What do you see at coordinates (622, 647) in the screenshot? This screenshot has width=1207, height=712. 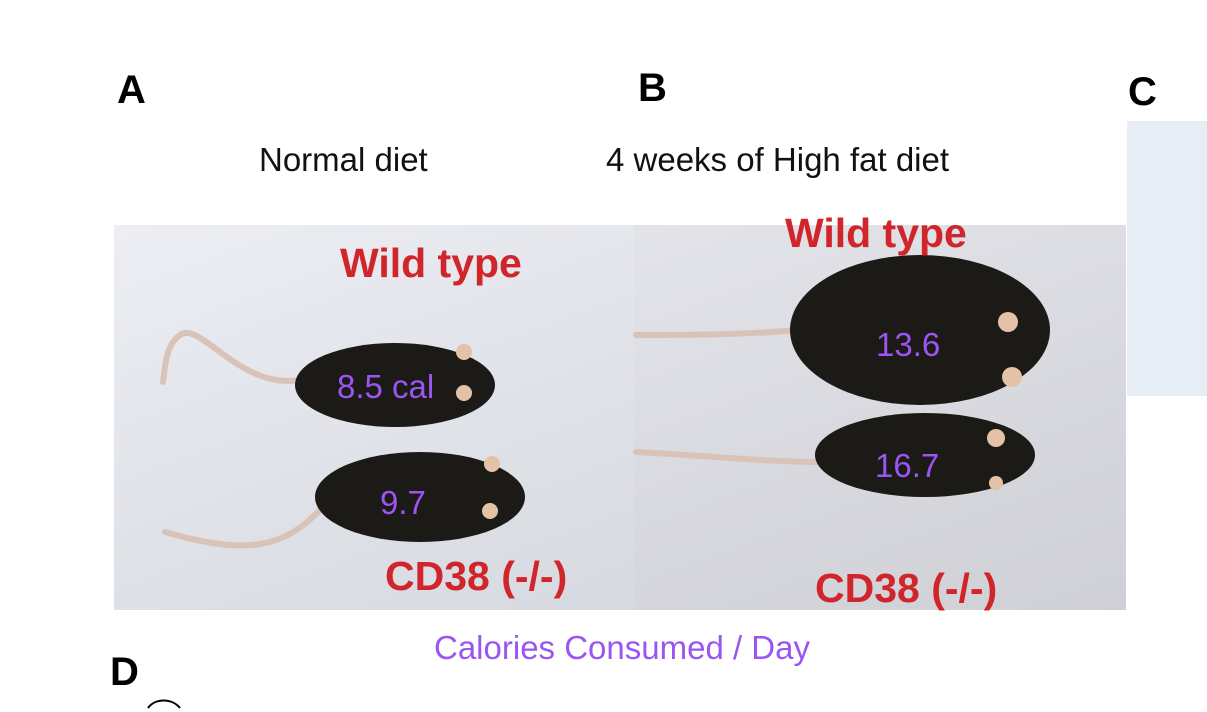 I see `caption-calories-consumed: Calories Consumed / Day` at bounding box center [622, 647].